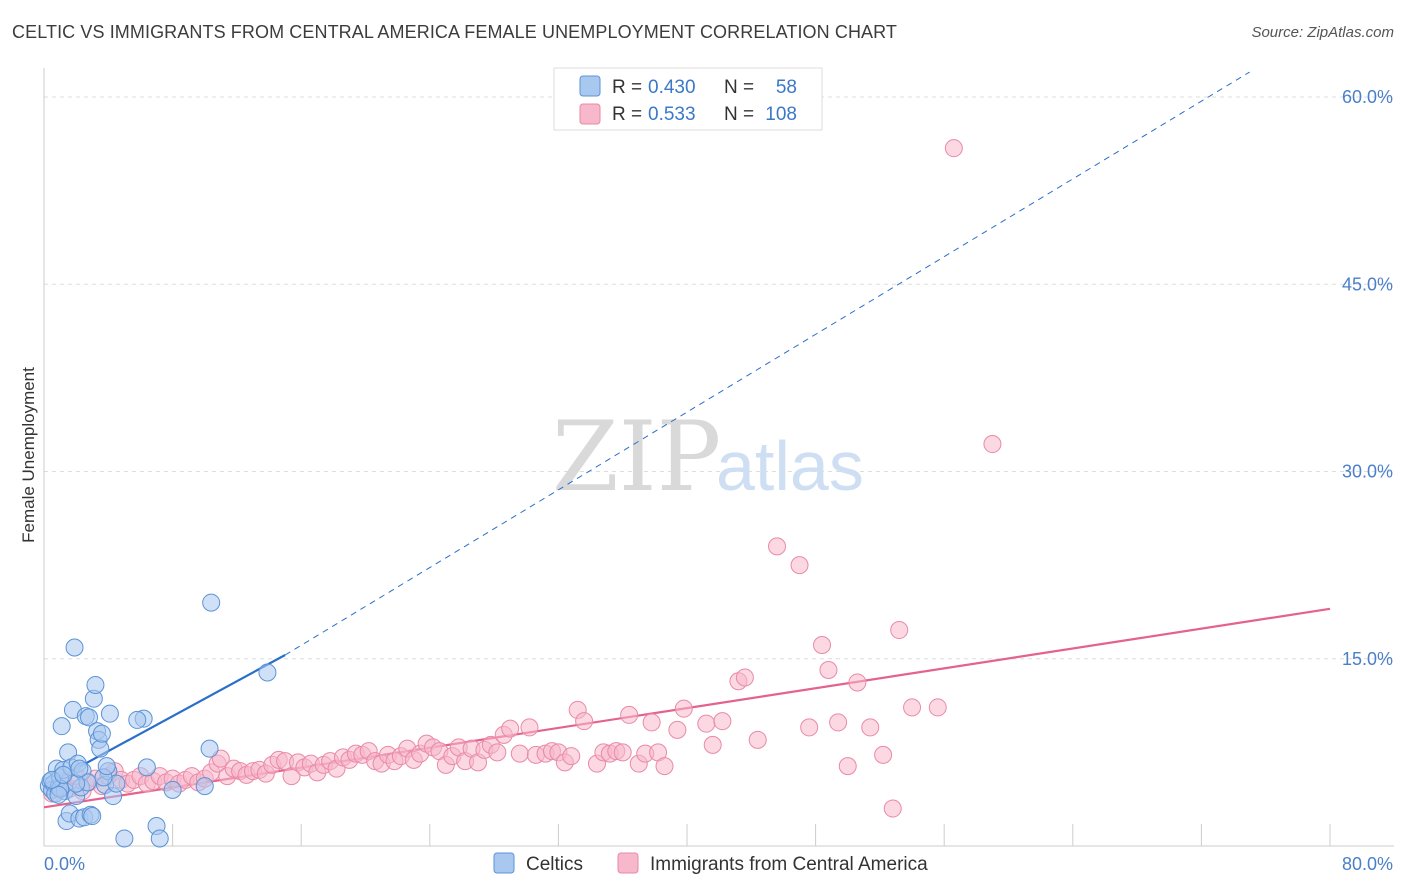 The width and height of the screenshot is (1406, 892). What do you see at coordinates (628, 863) in the screenshot?
I see `legend-bottom-swatch-immigrants` at bounding box center [628, 863].